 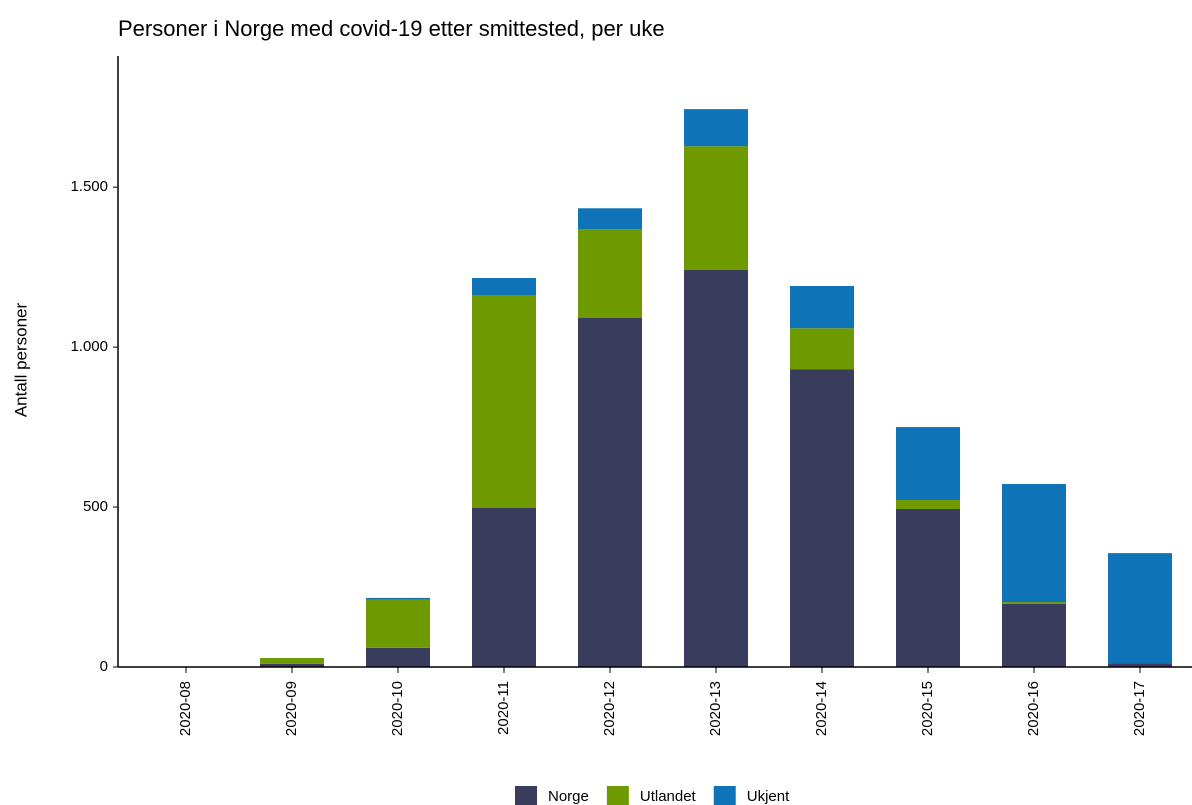 I want to click on x-tick-label: 2020-12, so click(x=609, y=708).